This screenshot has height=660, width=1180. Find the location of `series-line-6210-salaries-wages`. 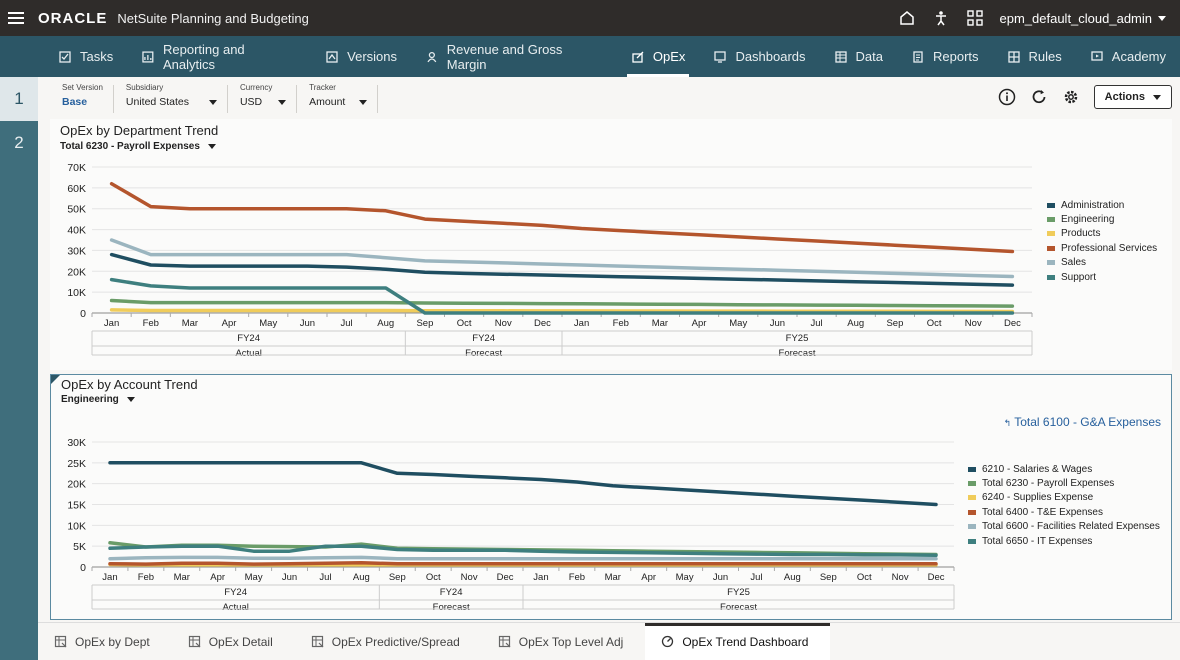

series-line-6210-salaries-wages is located at coordinates (523, 484).